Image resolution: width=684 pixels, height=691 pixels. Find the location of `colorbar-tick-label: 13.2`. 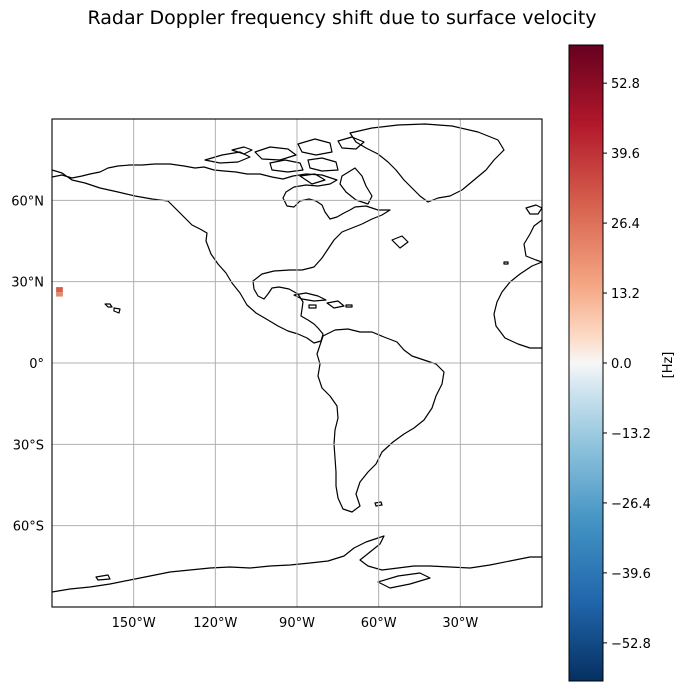

colorbar-tick-label: 13.2 is located at coordinates (625, 294).